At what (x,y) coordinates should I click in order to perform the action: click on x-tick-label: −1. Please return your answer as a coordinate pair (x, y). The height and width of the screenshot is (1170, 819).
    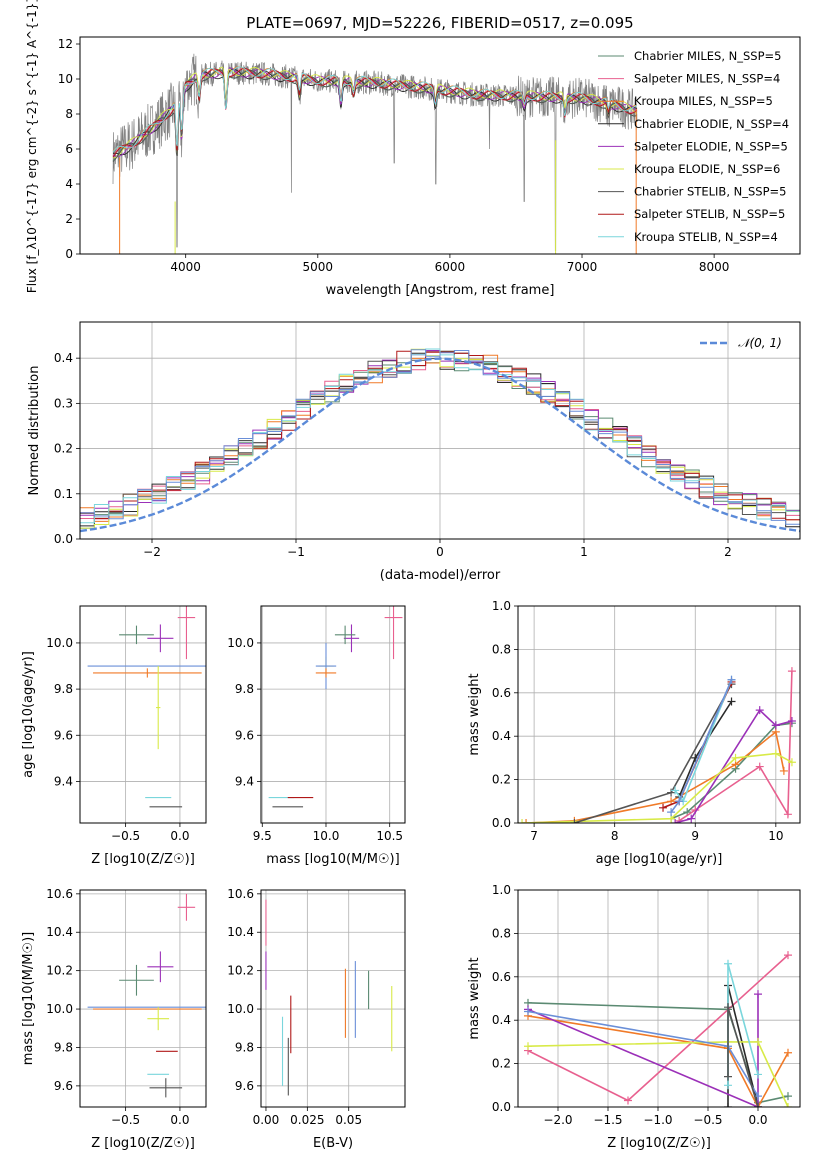
    Looking at the image, I should click on (296, 552).